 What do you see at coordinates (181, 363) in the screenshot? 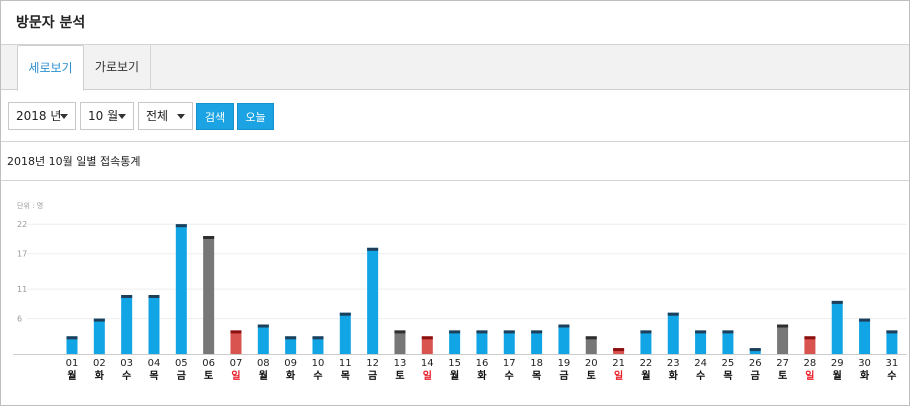
I see `x-tick-day: 05` at bounding box center [181, 363].